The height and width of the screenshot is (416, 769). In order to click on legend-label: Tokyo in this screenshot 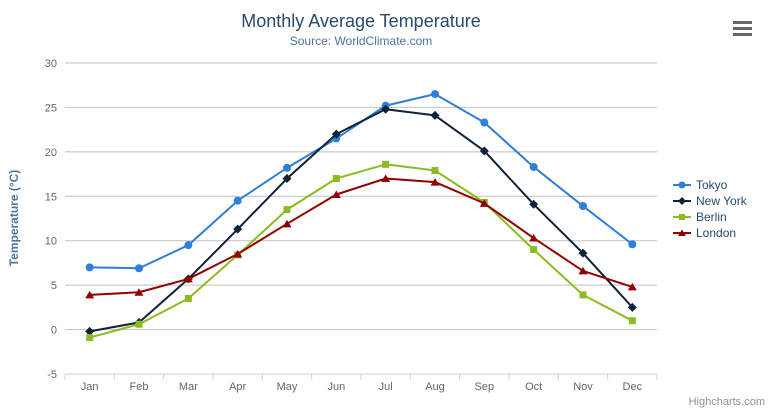, I will do `click(712, 185)`.